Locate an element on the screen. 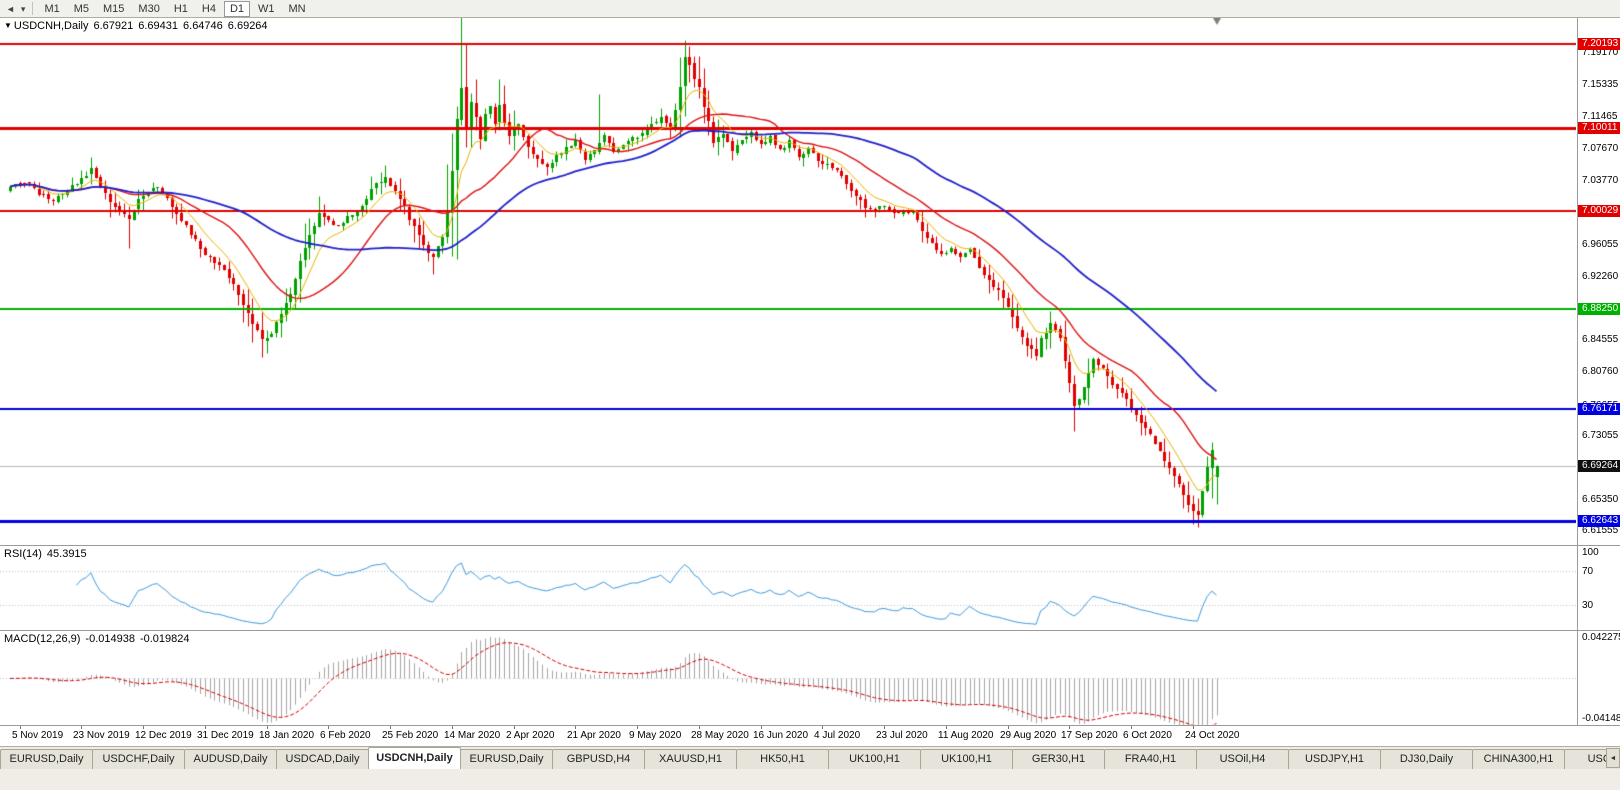  rsi-scale-label: 30 is located at coordinates (1588, 605).